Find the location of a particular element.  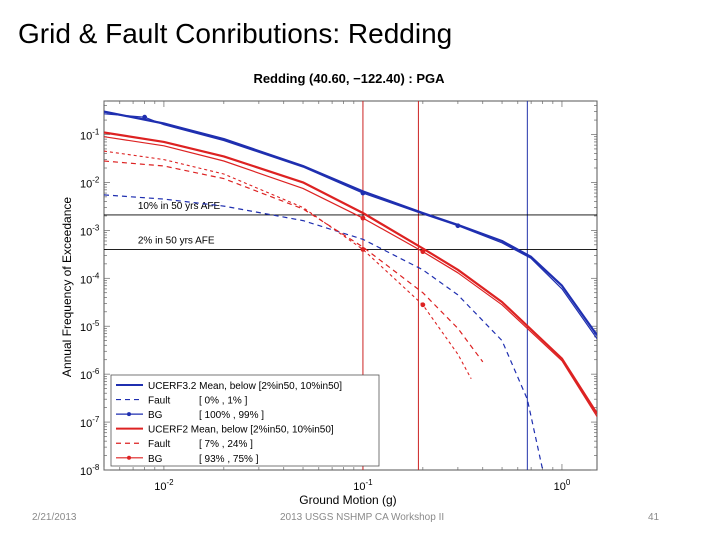

legend-entry-name: UCERF3.2 Mean, below [2%in50, 10%in50] is located at coordinates (245, 386).